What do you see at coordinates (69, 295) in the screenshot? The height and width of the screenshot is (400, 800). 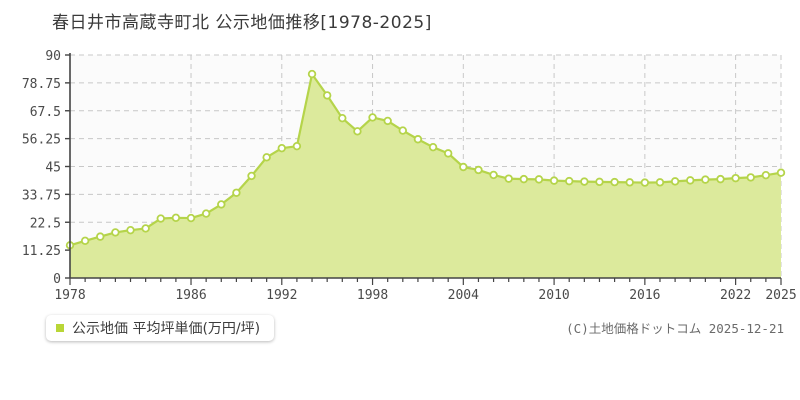 I see `x-axis-tick-label: 1978` at bounding box center [69, 295].